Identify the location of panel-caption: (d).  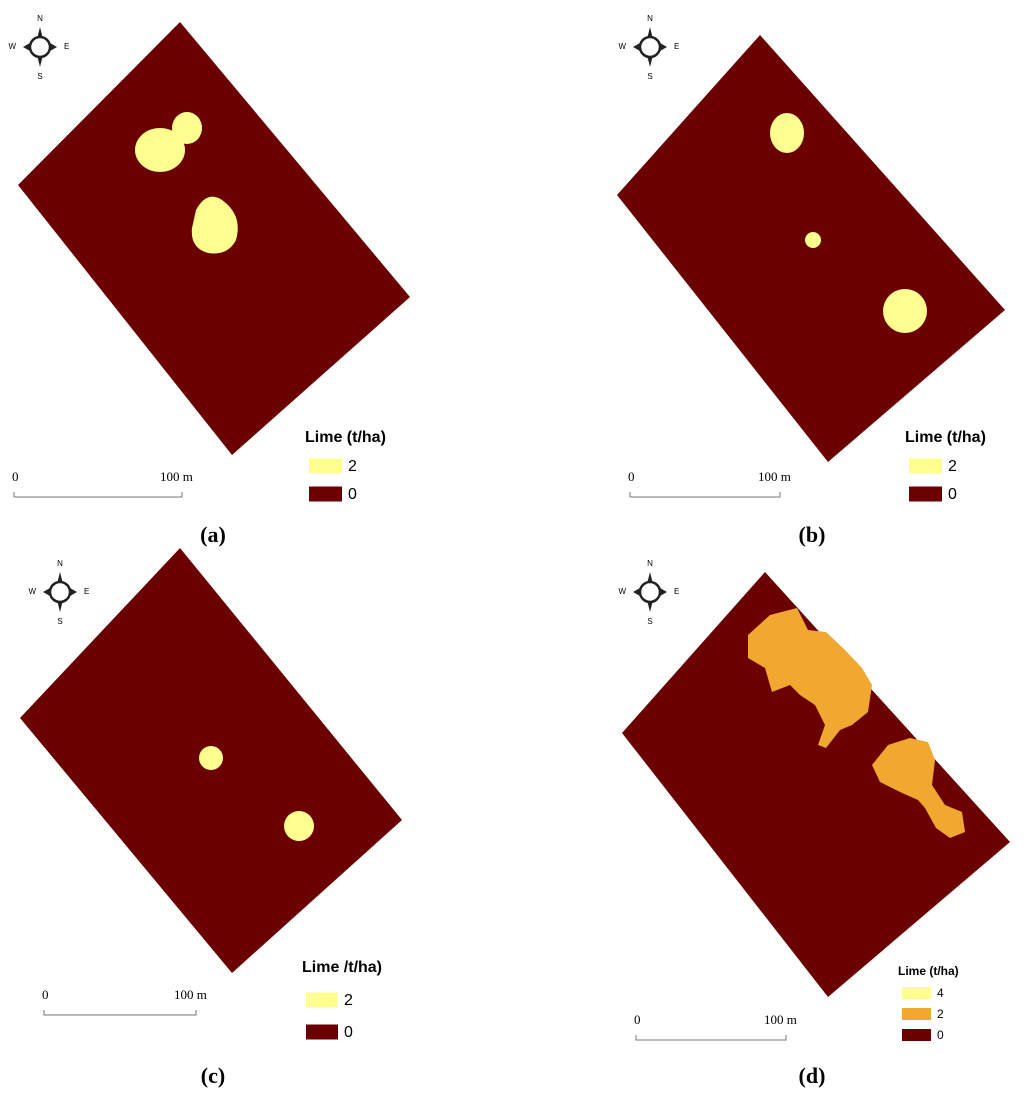
(812, 1075).